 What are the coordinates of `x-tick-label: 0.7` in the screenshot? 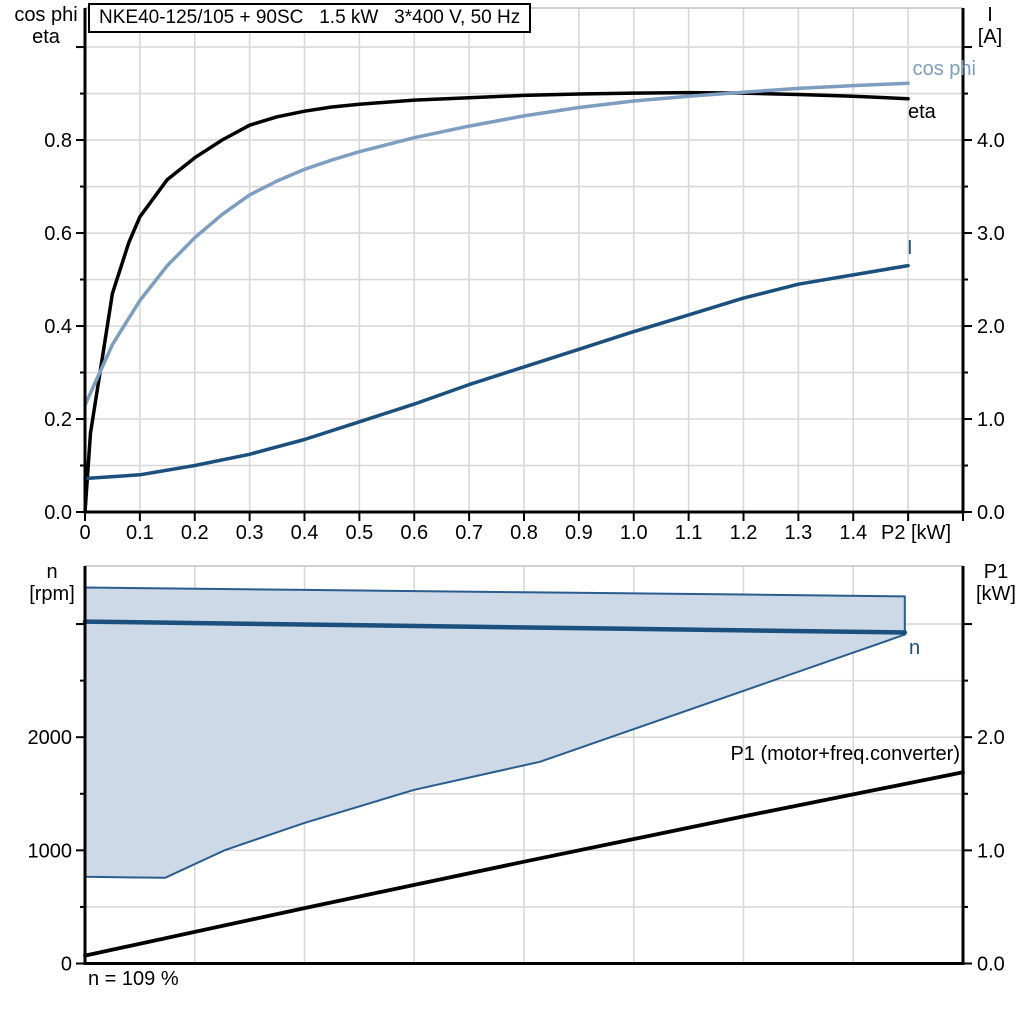 It's located at (469, 533).